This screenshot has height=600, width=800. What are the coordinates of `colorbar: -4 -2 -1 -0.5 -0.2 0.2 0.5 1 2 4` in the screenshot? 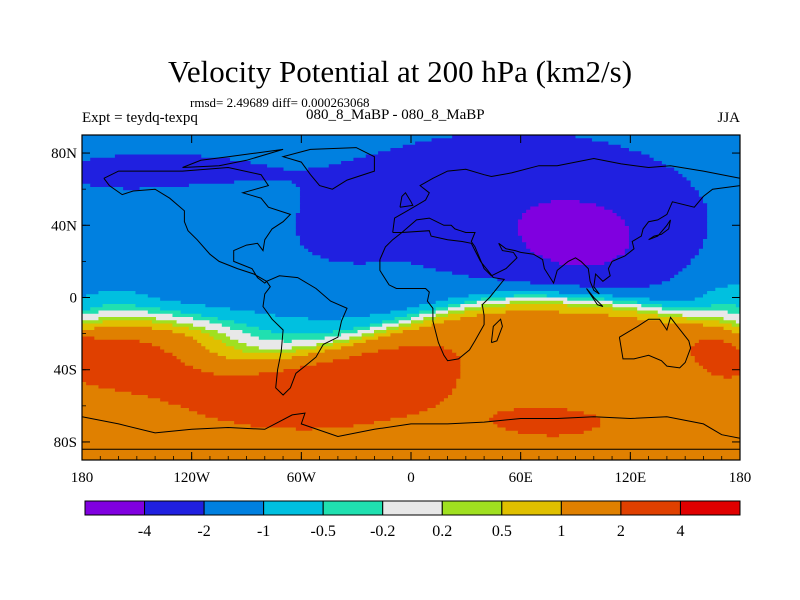 It's located at (412, 520).